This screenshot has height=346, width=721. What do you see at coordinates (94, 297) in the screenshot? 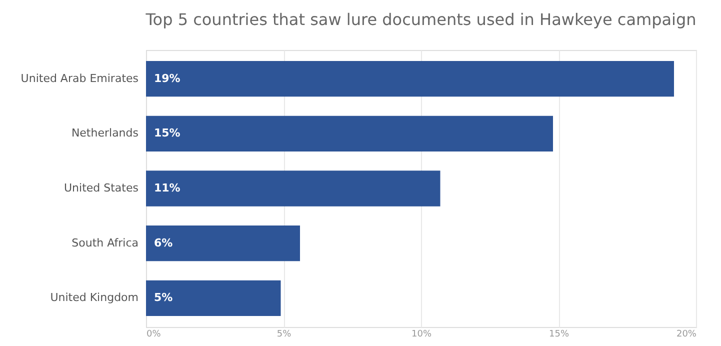
I see `y-tick-label: United Kingdom` at bounding box center [94, 297].